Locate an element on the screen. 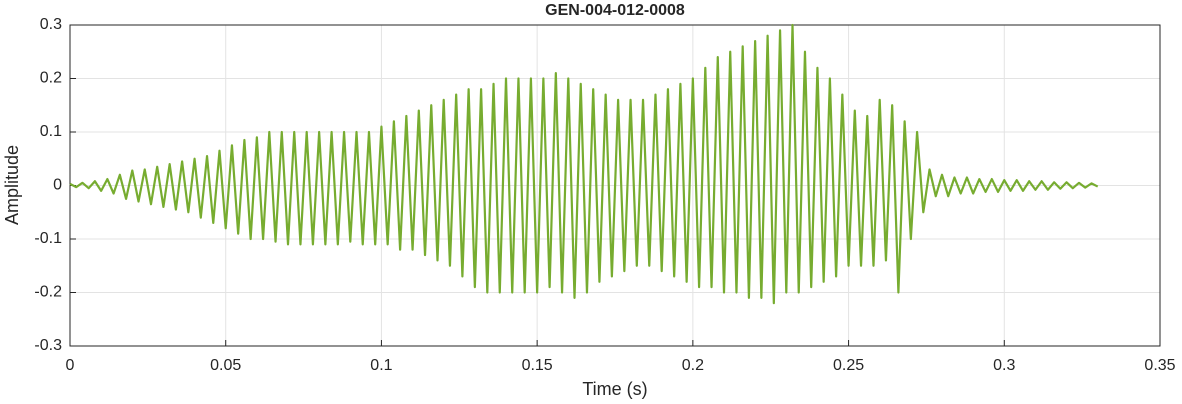 This screenshot has width=1182, height=404. x-tick-label: 0.35 is located at coordinates (1159, 365).